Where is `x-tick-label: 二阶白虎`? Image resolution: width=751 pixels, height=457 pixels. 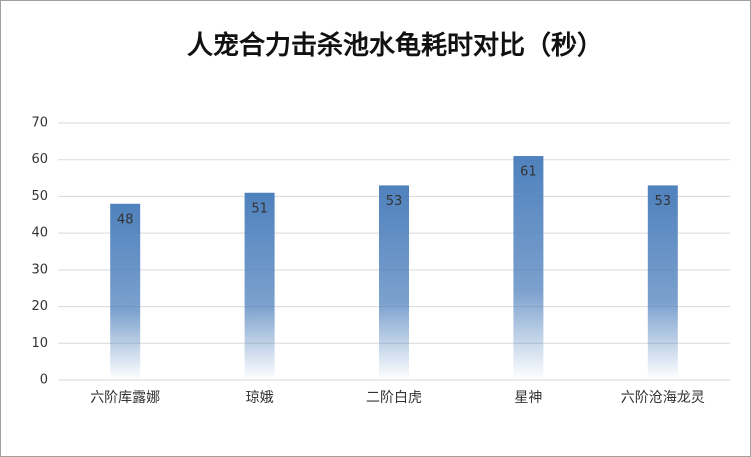 x-tick-label: 二阶白虎 is located at coordinates (394, 398).